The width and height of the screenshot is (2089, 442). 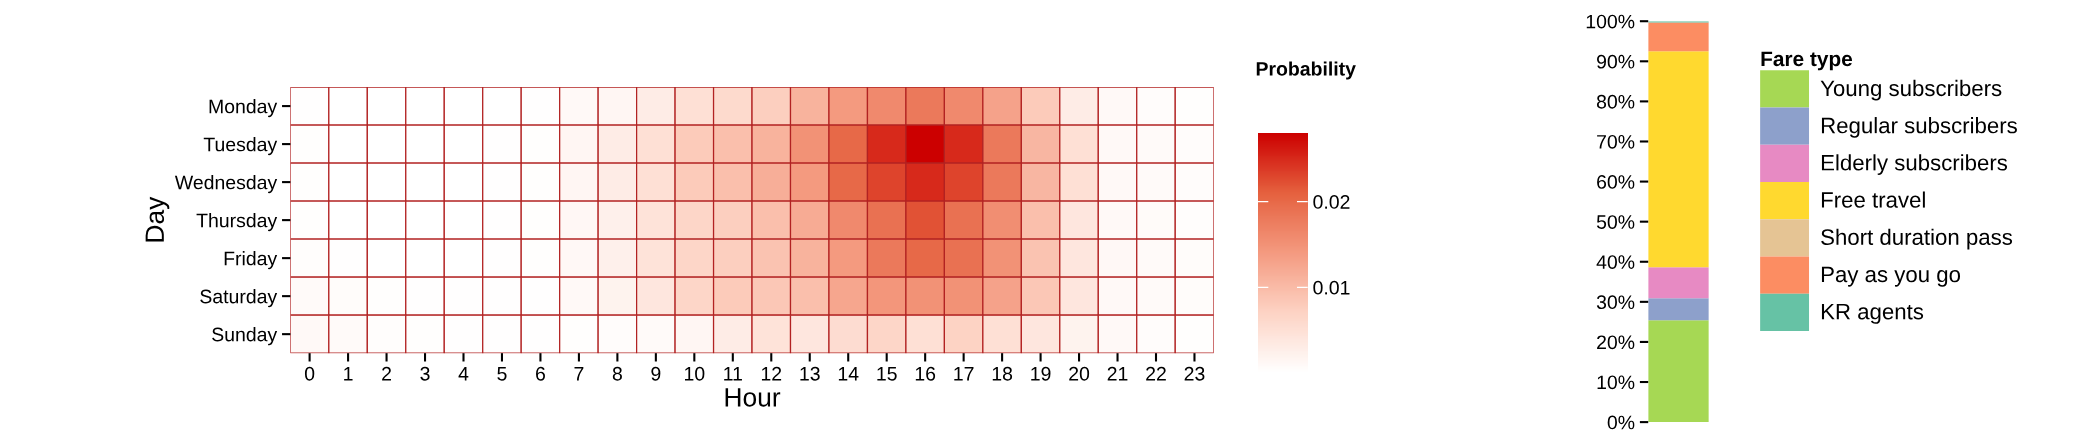 What do you see at coordinates (887, 374) in the screenshot?
I see `x-tick-label: 15` at bounding box center [887, 374].